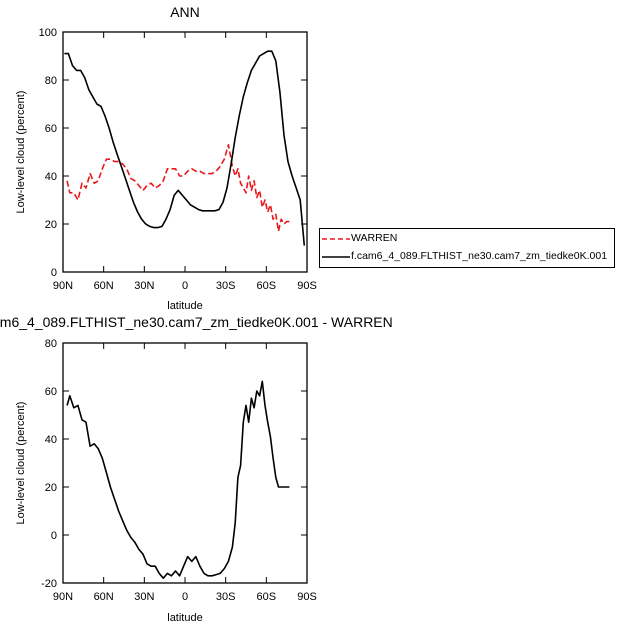 The width and height of the screenshot is (623, 627). What do you see at coordinates (336, 257) in the screenshot?
I see `legend-swatch-solid-black` at bounding box center [336, 257].